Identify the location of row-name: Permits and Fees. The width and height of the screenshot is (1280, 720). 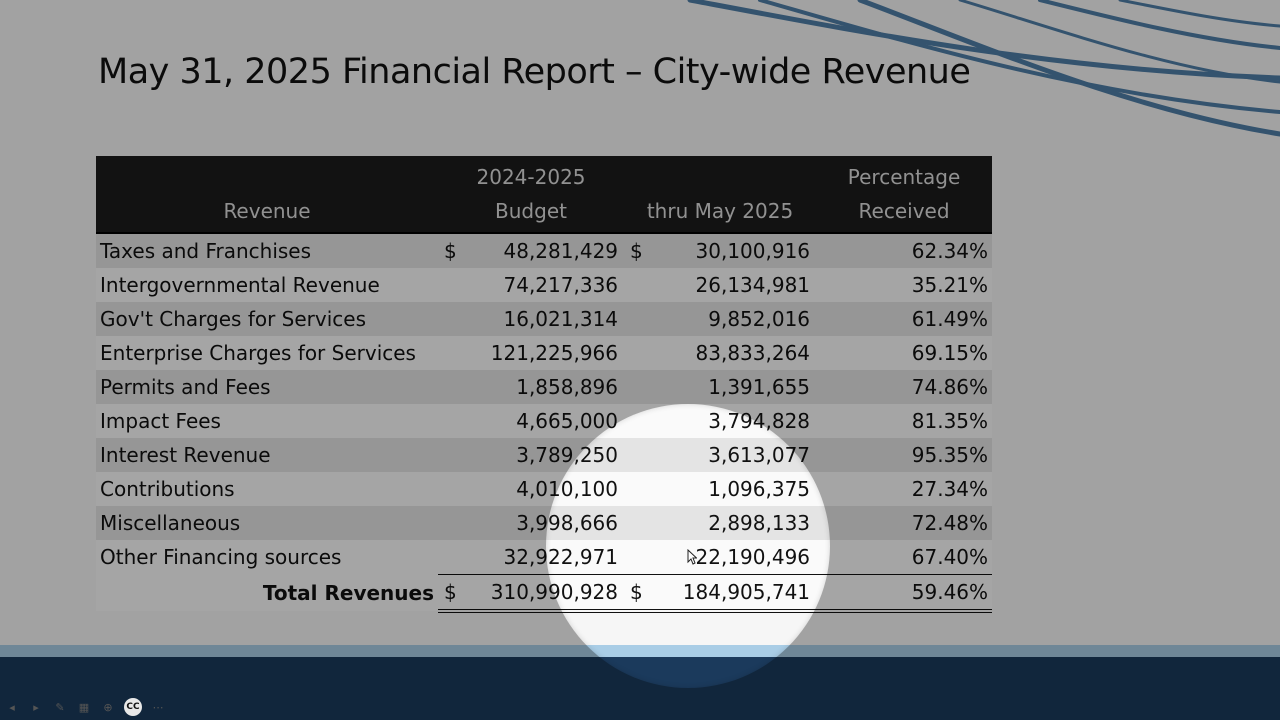
(267, 387).